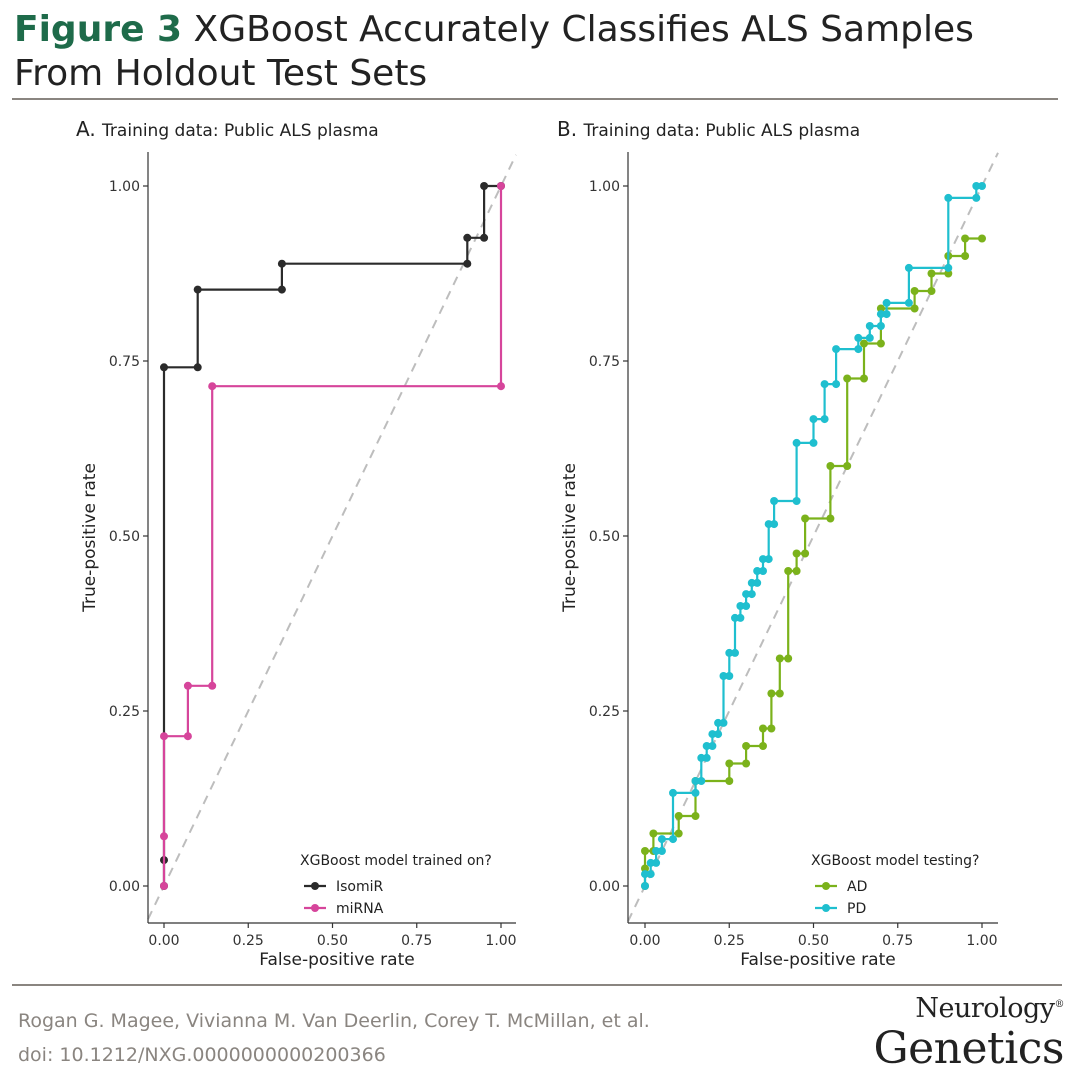  What do you see at coordinates (895, 861) in the screenshot?
I see `legend-title: XGBoost model testing?` at bounding box center [895, 861].